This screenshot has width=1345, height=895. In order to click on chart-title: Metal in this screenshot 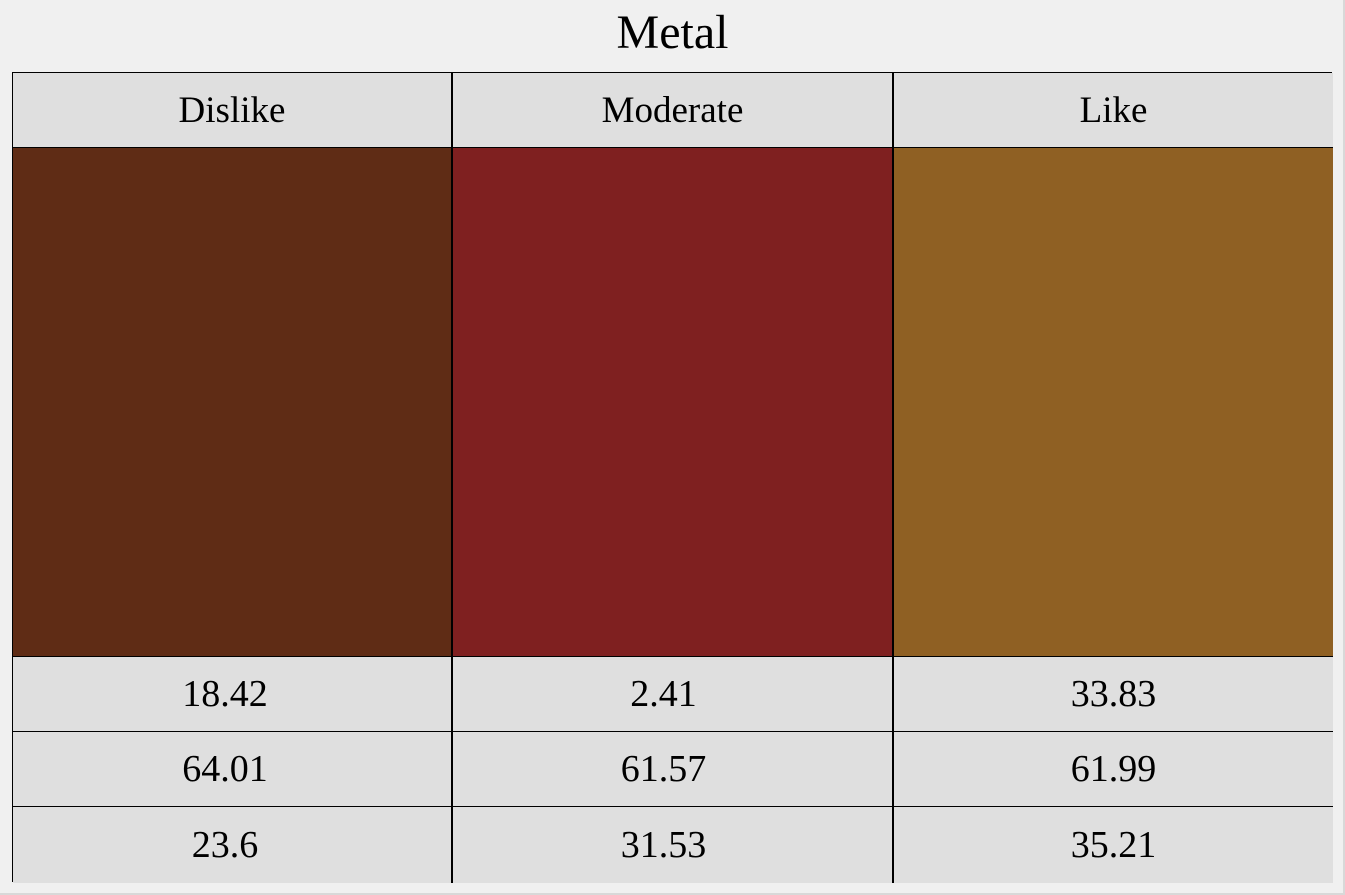, I will do `click(672, 32)`.